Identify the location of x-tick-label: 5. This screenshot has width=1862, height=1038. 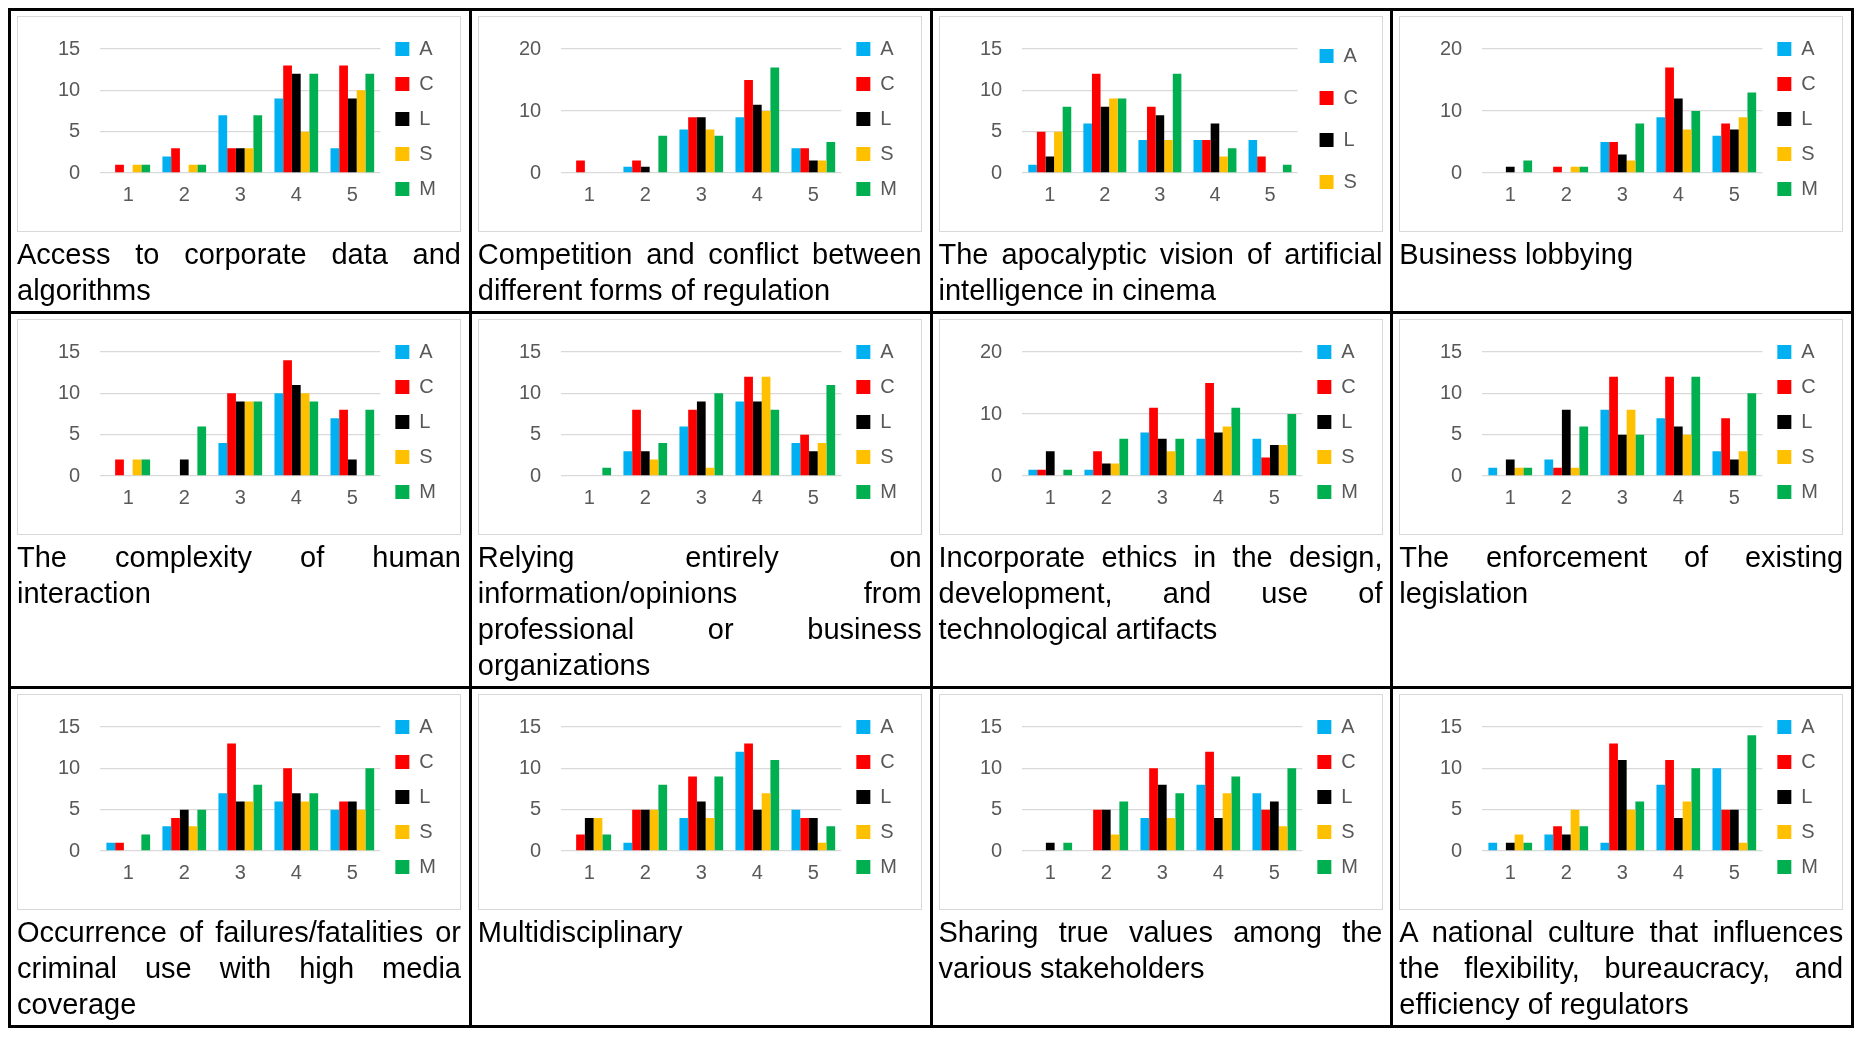
(813, 193).